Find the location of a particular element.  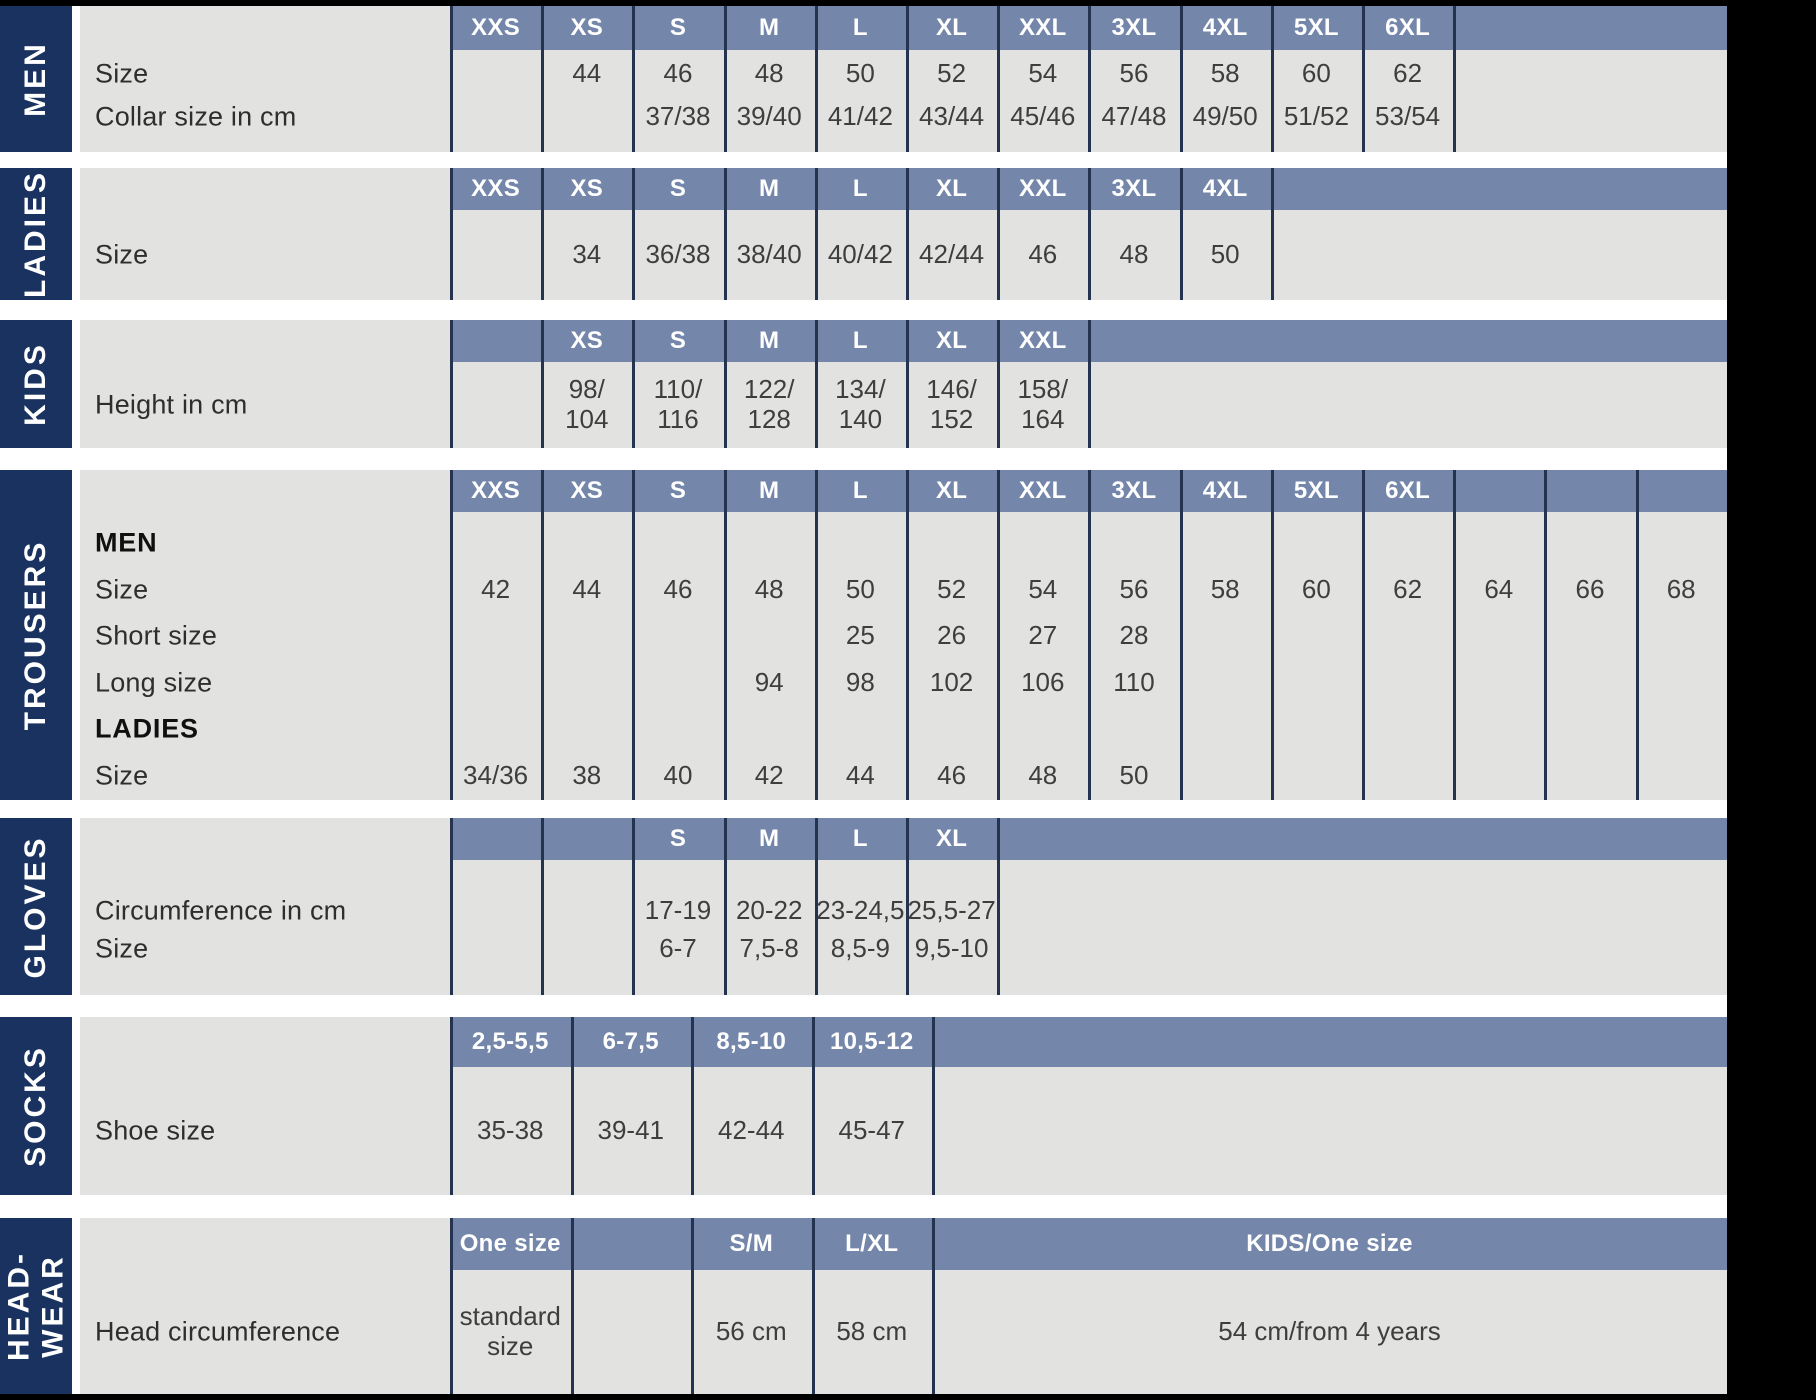

value-cell: 17-19 is located at coordinates (678, 910).